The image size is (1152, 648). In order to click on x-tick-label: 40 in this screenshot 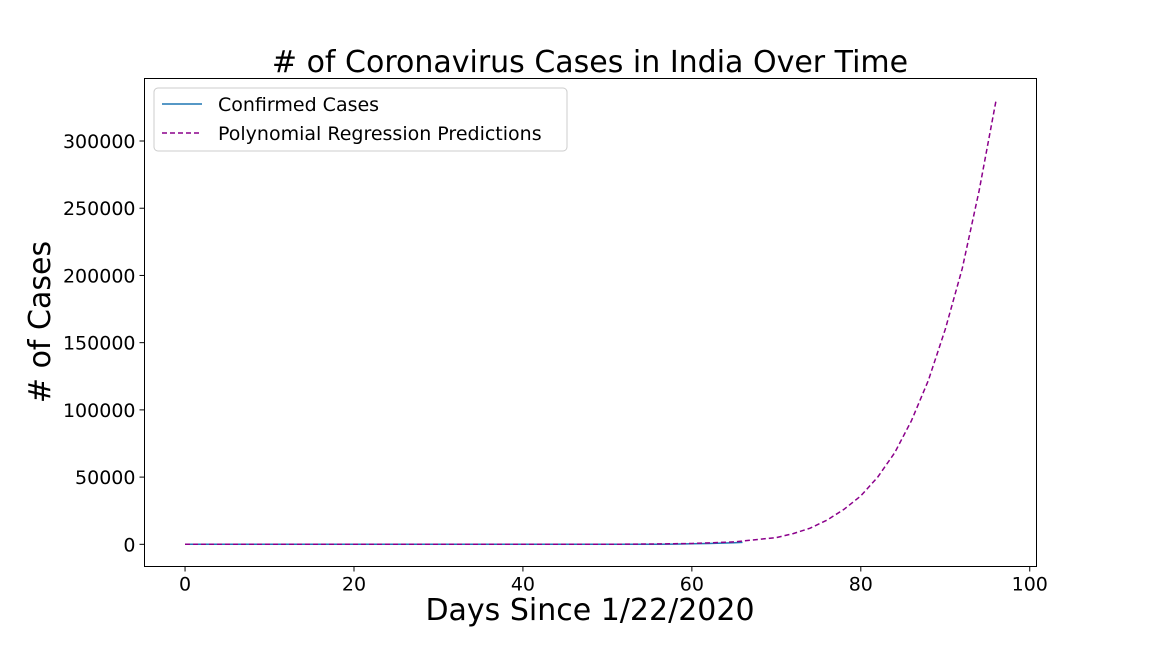, I will do `click(523, 585)`.